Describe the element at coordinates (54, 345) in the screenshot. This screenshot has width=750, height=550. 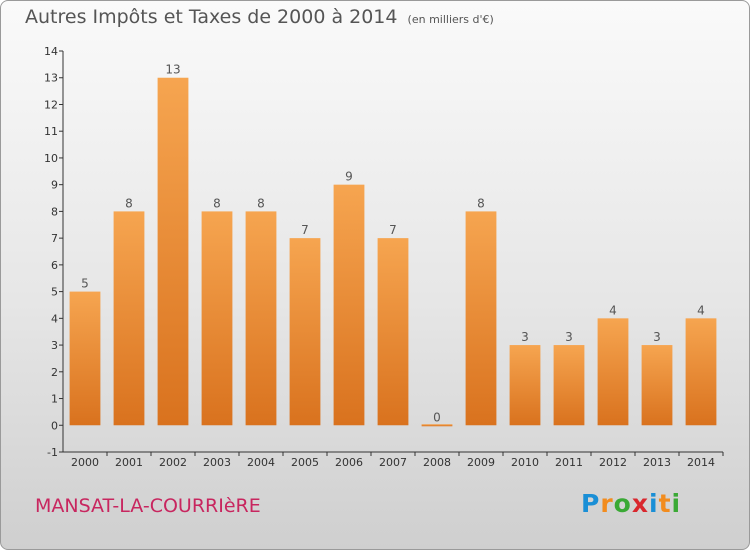
I see `y-tick-label: 3` at that location.